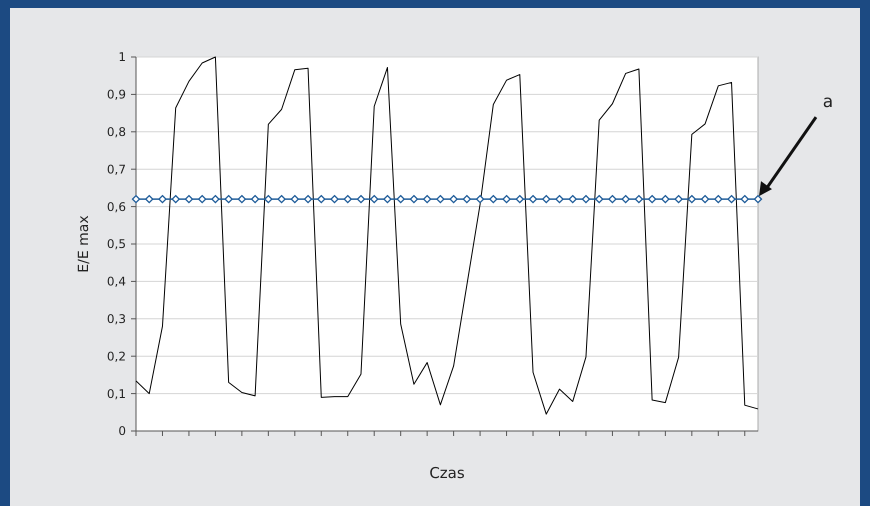 The width and height of the screenshot is (870, 506). Describe the element at coordinates (116, 281) in the screenshot. I see `y-tick-label: 0,4` at that location.